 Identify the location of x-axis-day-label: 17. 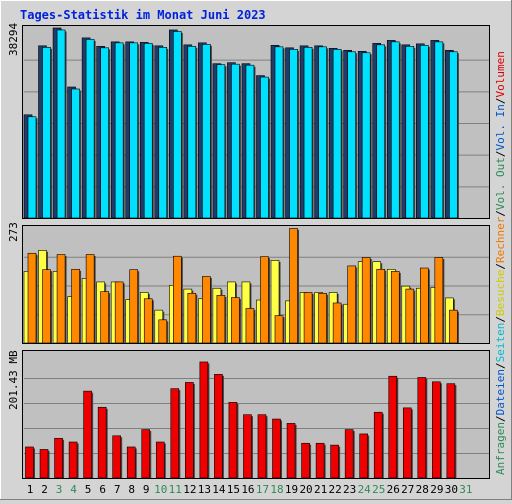
(262, 489).